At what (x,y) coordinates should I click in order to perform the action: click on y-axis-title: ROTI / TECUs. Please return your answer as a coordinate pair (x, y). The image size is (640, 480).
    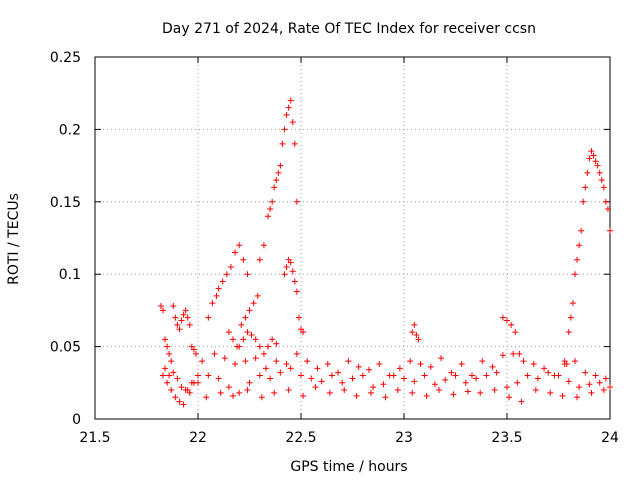
    Looking at the image, I should click on (14, 239).